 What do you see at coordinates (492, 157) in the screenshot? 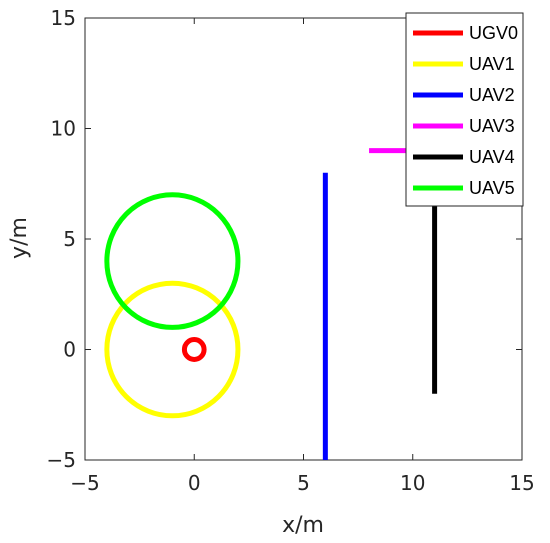
I see `legend-label-uav4: UAV4` at bounding box center [492, 157].